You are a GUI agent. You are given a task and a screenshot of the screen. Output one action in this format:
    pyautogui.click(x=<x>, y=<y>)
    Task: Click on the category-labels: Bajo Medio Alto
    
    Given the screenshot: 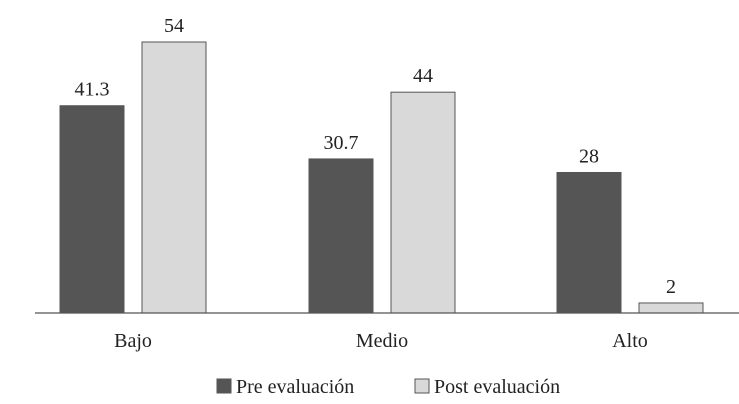 What is the action you would take?
    pyautogui.click(x=381, y=341)
    